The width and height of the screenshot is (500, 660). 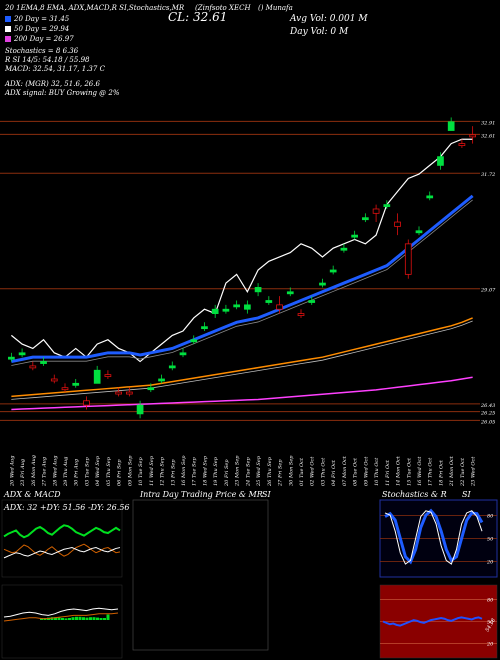 I want to click on date-tick-label: 09 Mon Sep, so click(x=130, y=470).